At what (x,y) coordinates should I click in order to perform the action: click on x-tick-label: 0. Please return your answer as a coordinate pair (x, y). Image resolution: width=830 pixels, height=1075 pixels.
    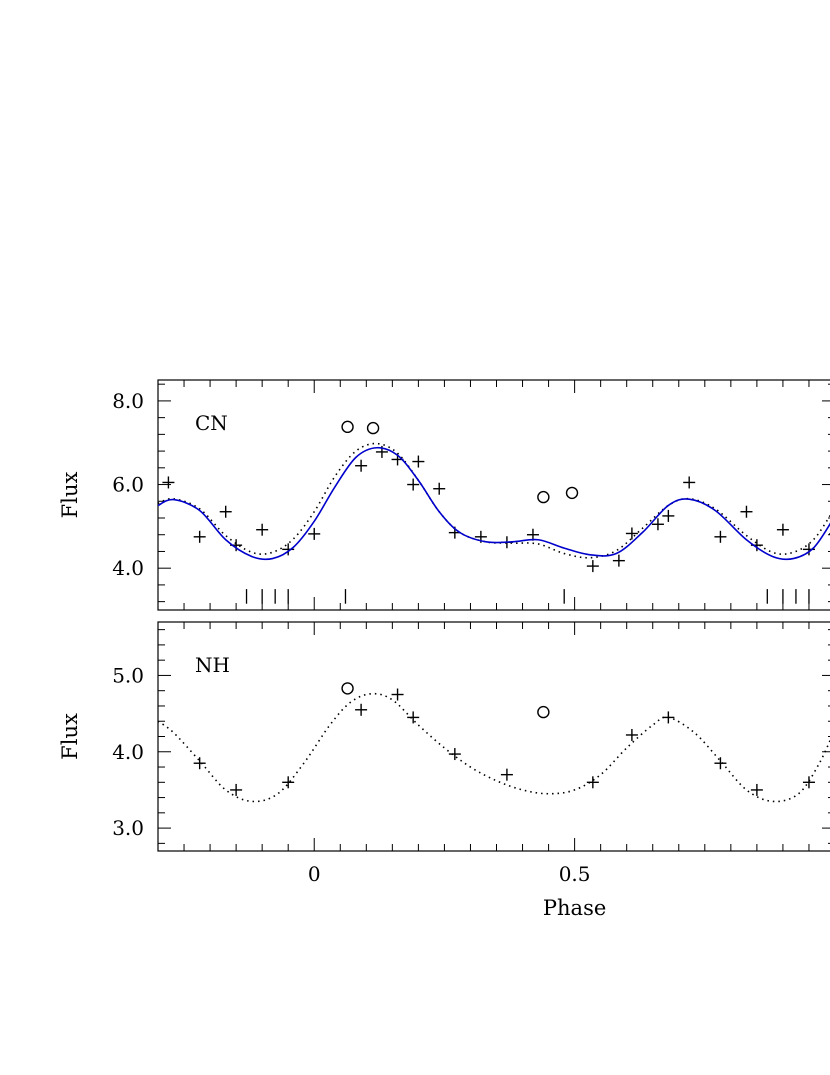
    Looking at the image, I should click on (314, 874).